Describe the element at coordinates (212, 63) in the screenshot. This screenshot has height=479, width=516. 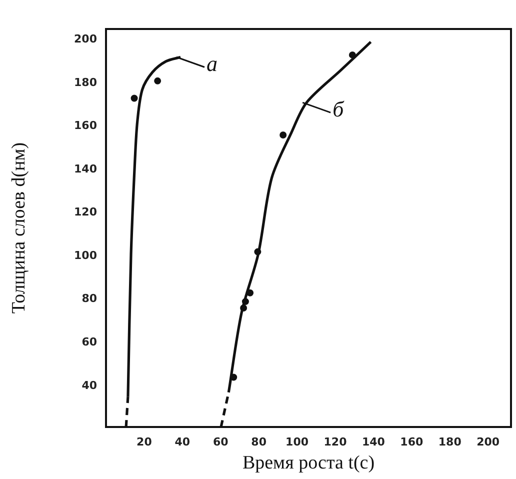
I see `annotation: а` at that location.